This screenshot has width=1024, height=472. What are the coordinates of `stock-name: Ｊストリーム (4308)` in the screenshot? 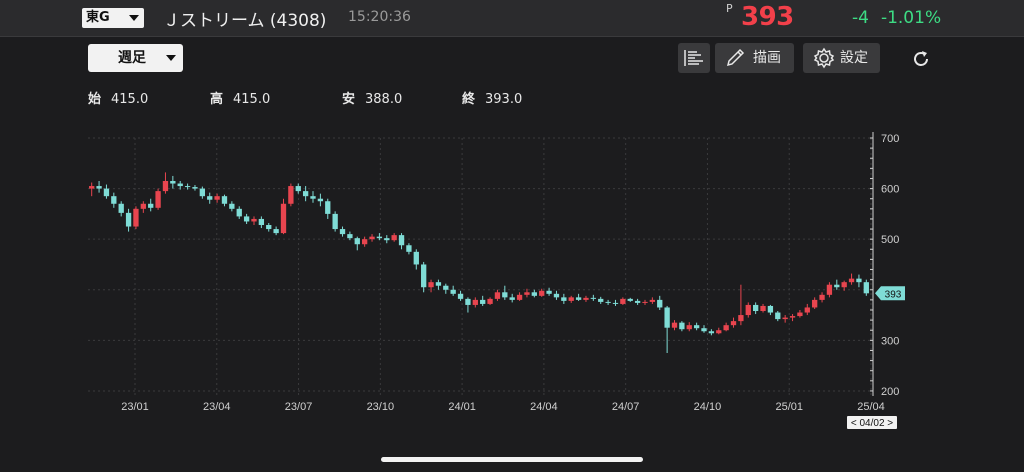 It's located at (245, 21).